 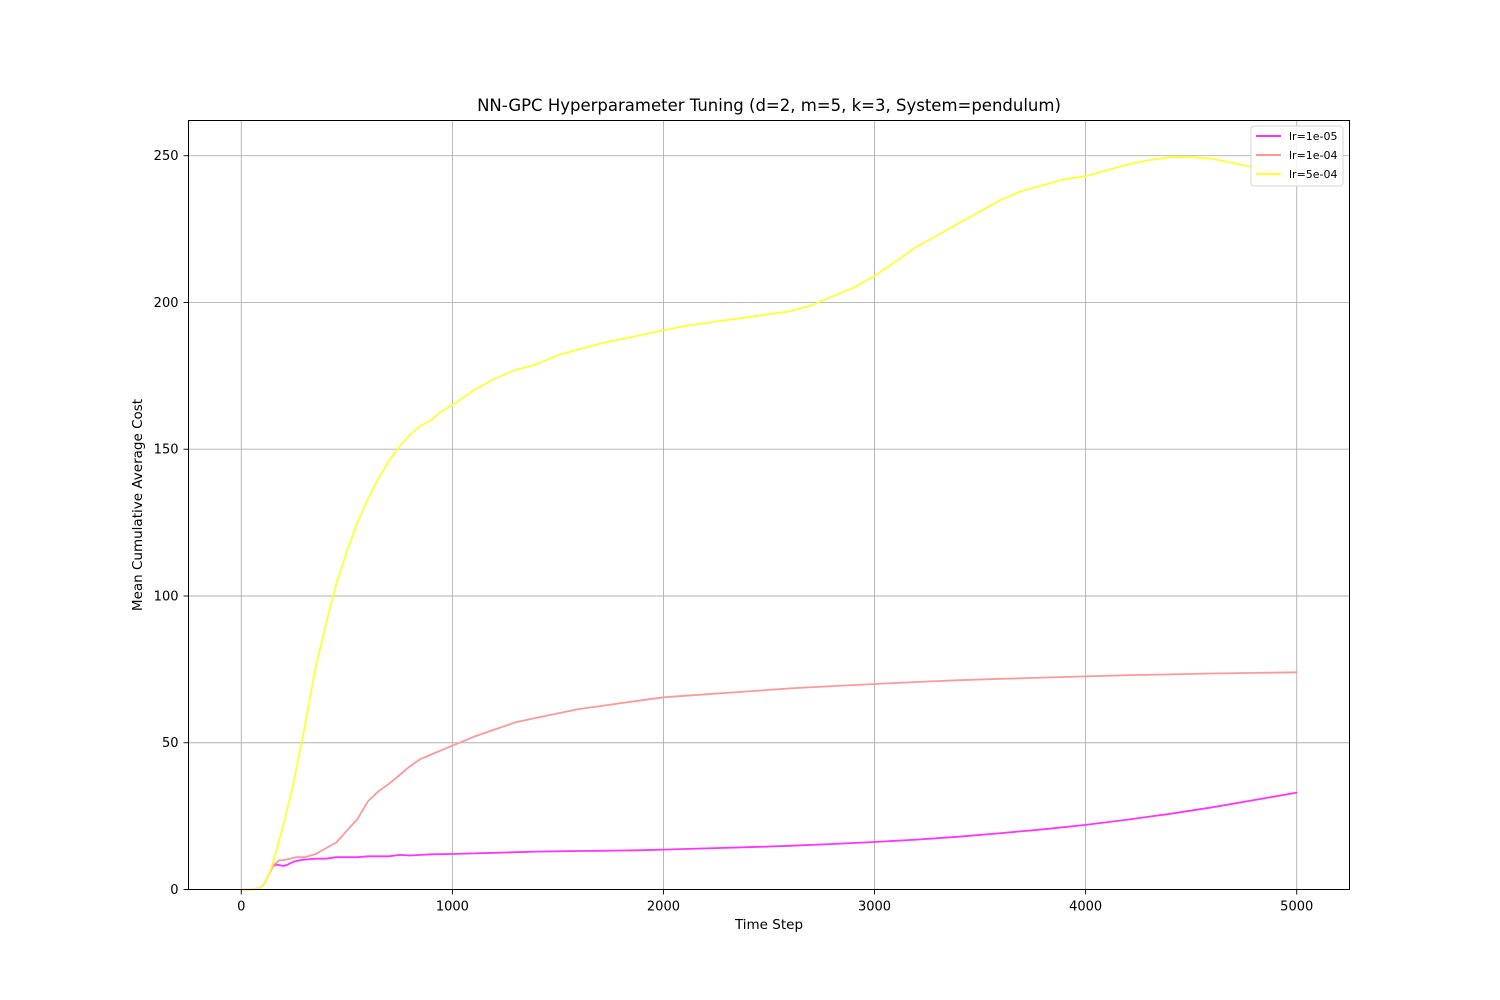 What do you see at coordinates (1085, 907) in the screenshot?
I see `x-tick-label: 4000` at bounding box center [1085, 907].